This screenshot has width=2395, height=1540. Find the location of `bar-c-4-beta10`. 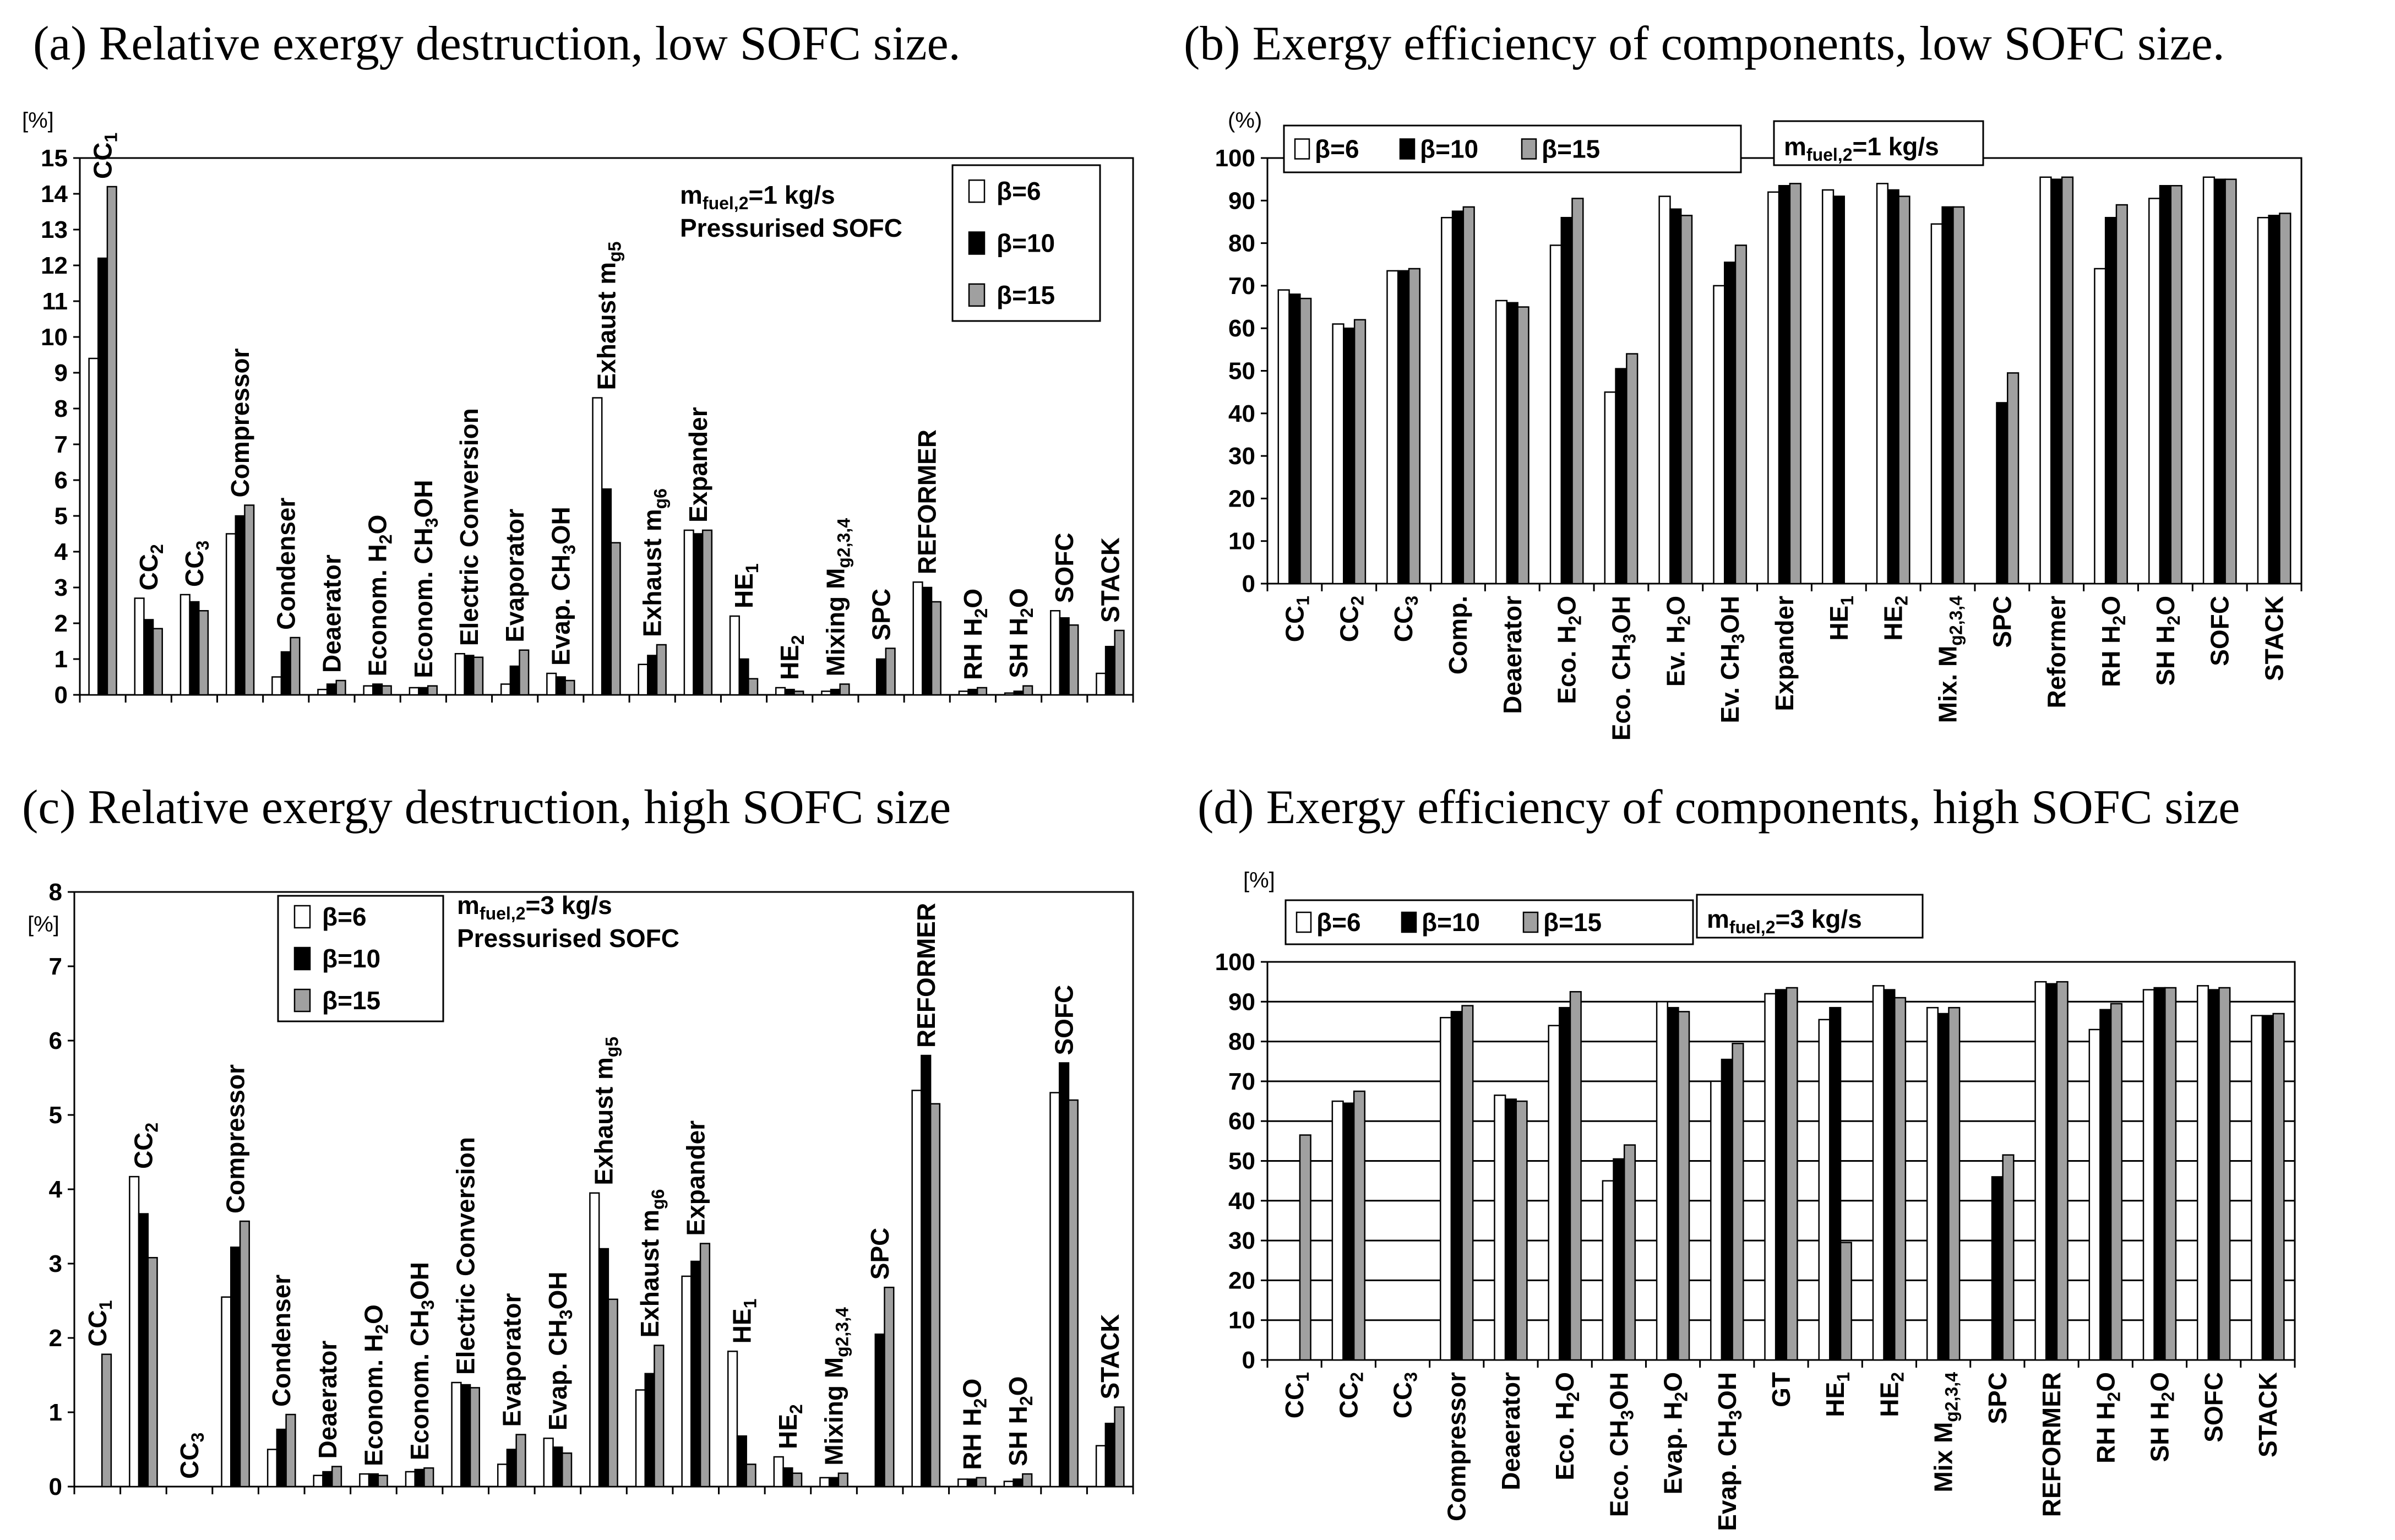

bar-c-4-beta10 is located at coordinates (281, 1458).